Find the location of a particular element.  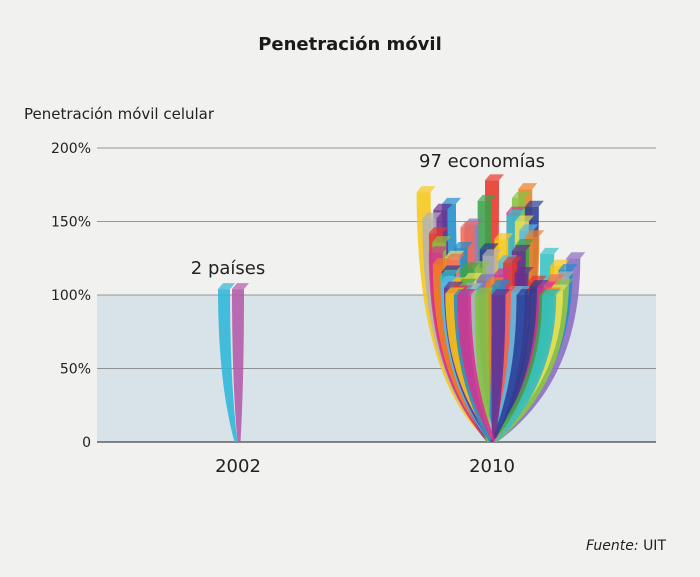

y-tick-label: 150% is located at coordinates (71, 223).